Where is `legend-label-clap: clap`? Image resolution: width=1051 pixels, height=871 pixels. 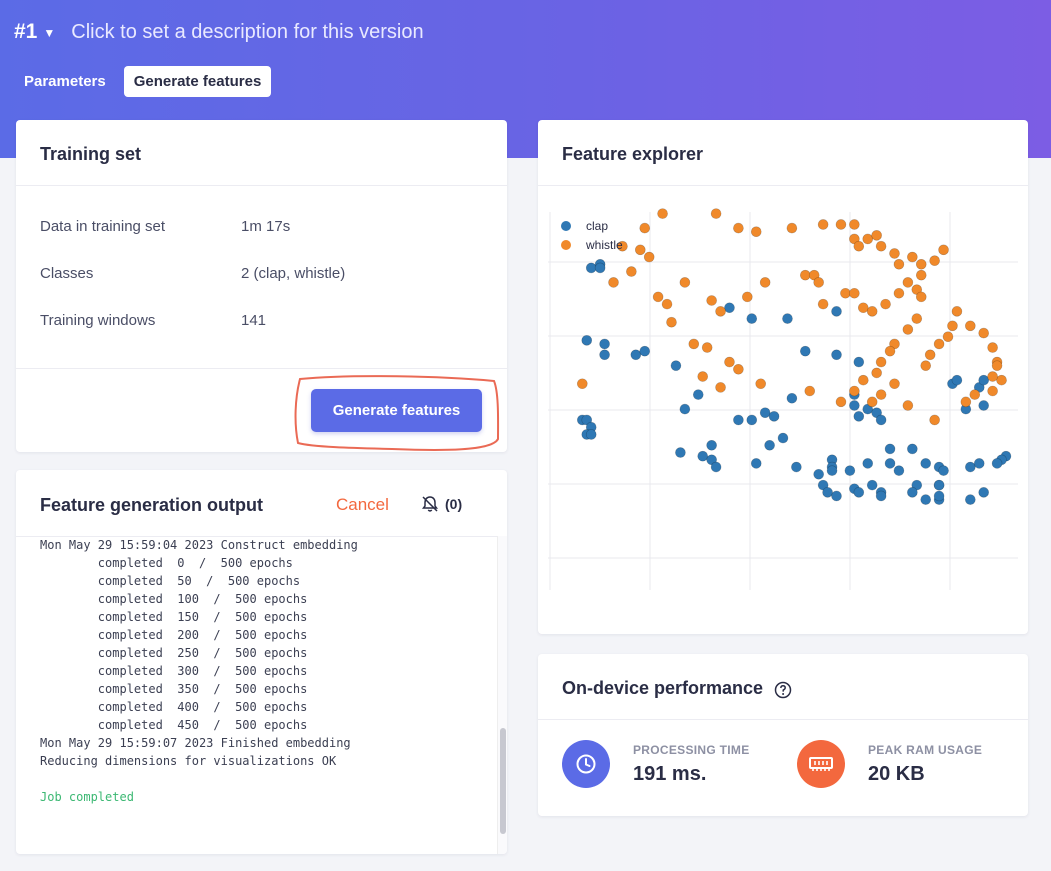
legend-label-clap: clap is located at coordinates (597, 226).